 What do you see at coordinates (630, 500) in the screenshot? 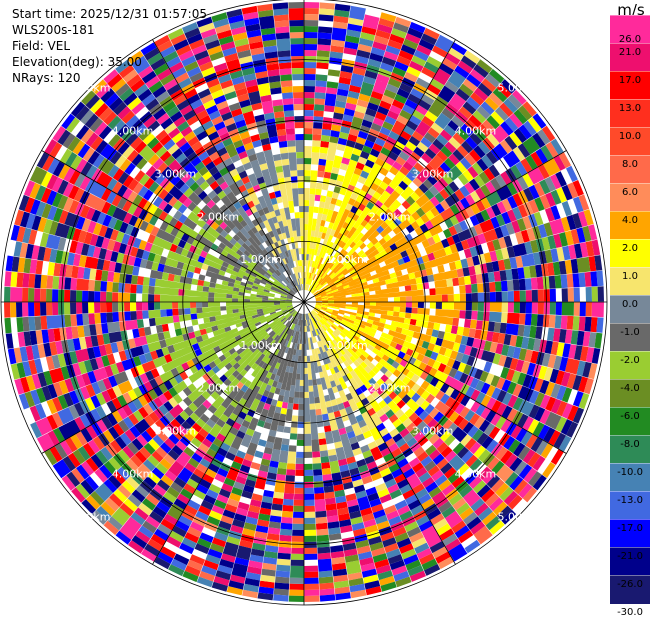
I see `colorbar-label: -13.0` at bounding box center [630, 500].